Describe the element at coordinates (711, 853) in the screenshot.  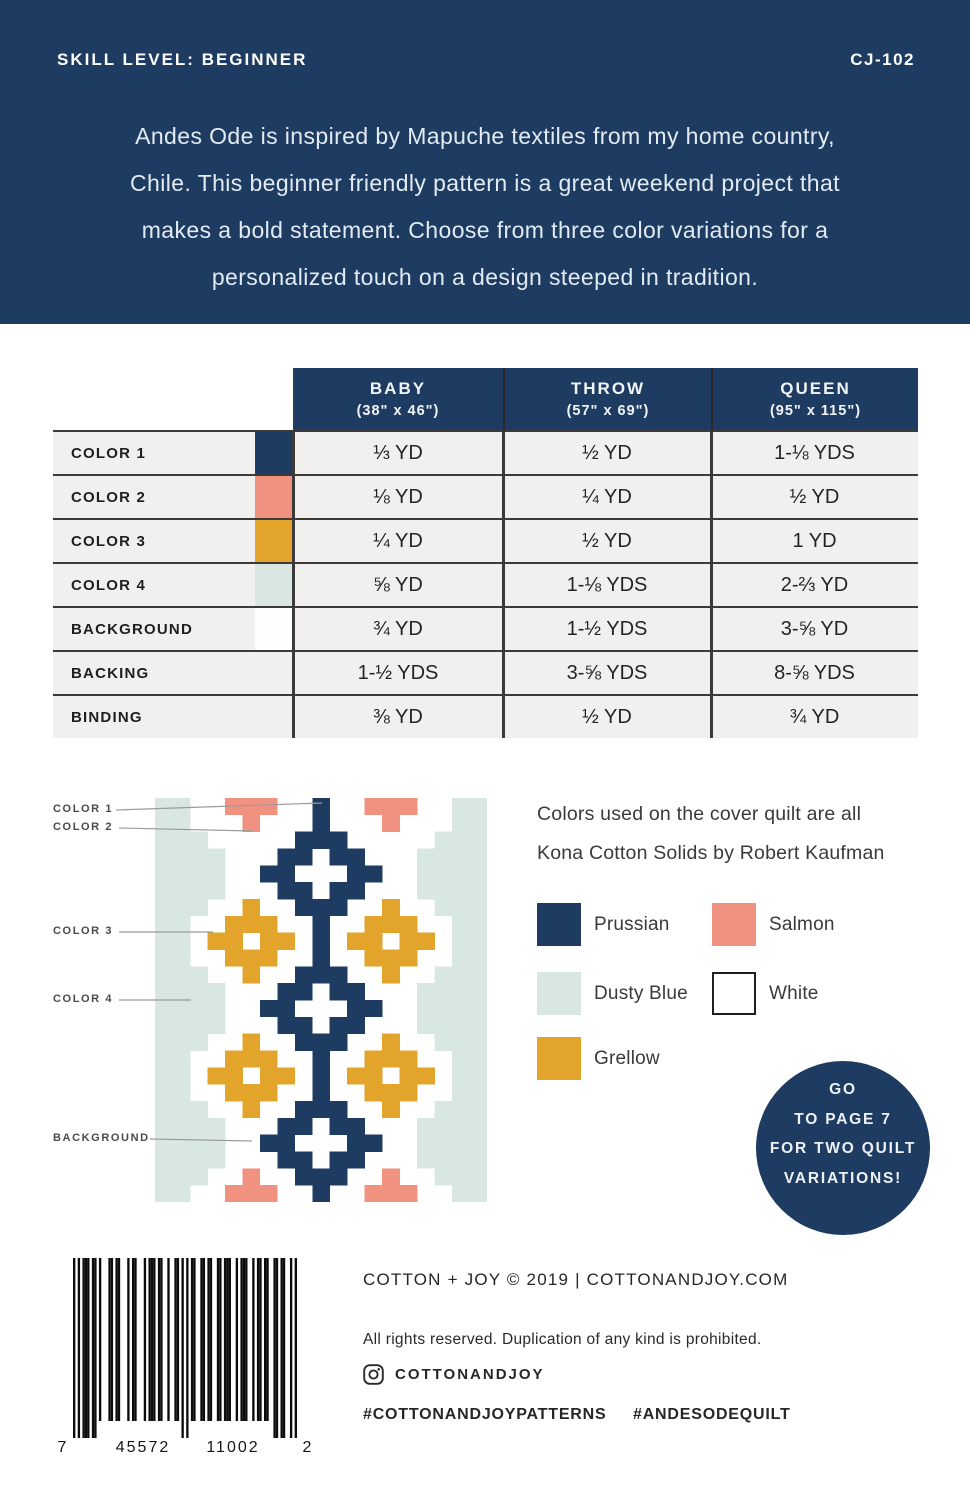
I see `kona-note-line: Kona Cotton Solids by Robert Kaufman` at that location.